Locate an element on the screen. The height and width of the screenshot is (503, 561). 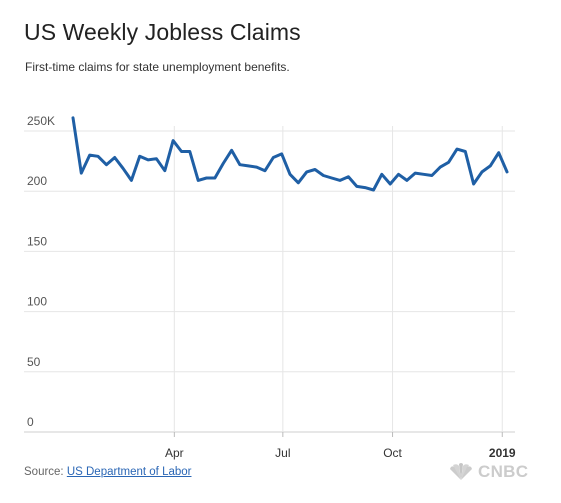
y-tick-label: 150 is located at coordinates (37, 241).